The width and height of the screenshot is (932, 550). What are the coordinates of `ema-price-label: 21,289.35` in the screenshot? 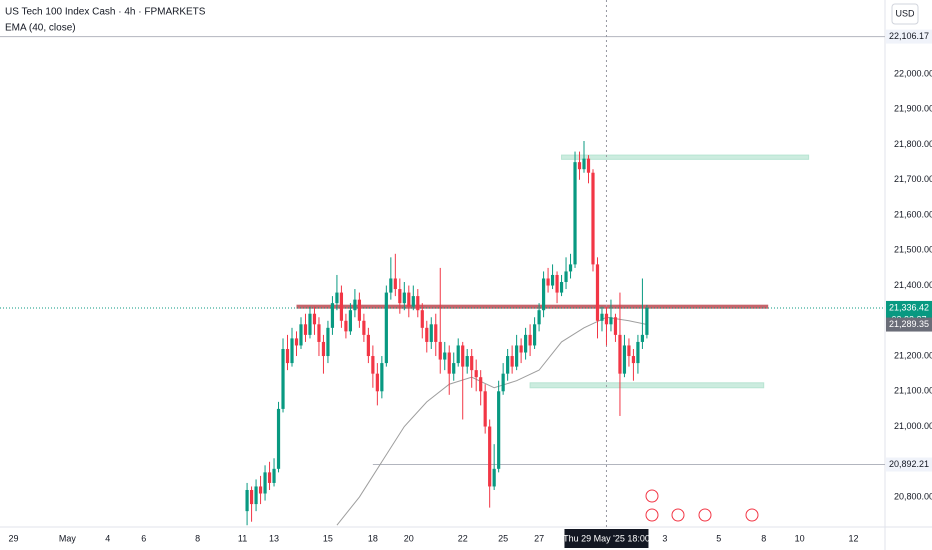 It's located at (909, 324).